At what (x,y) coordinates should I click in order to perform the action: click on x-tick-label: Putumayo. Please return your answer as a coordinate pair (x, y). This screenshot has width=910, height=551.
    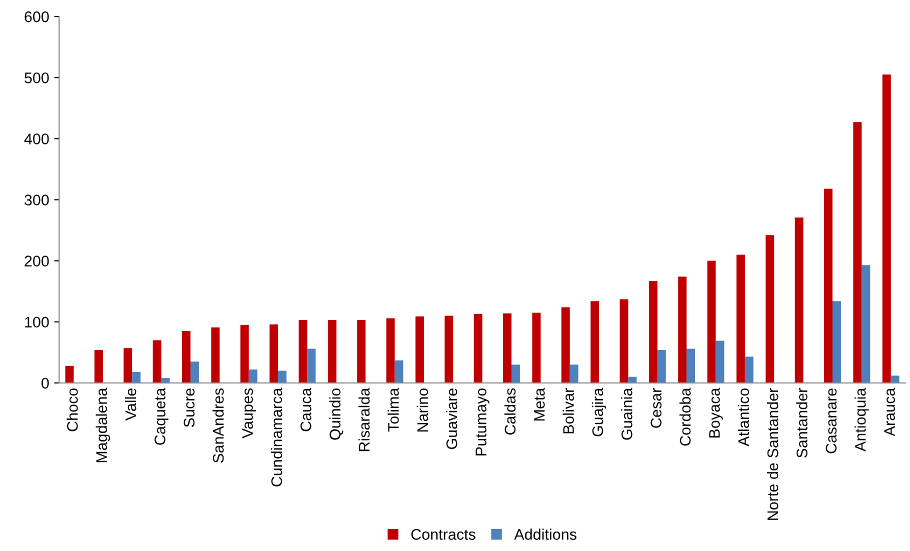
    Looking at the image, I should click on (483, 422).